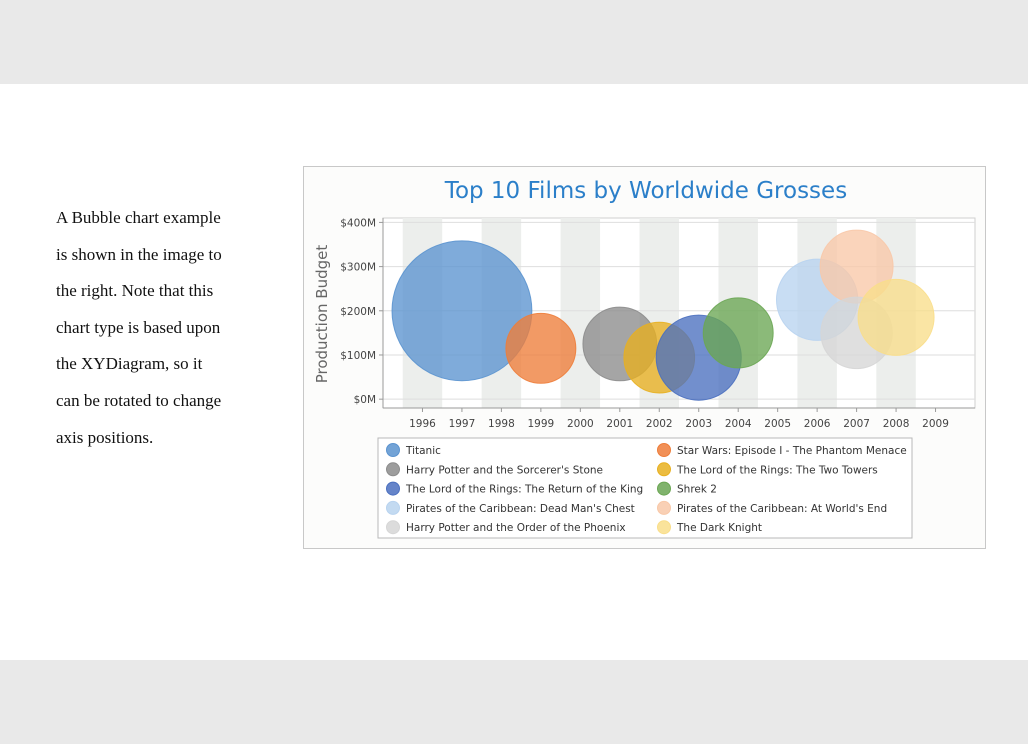  What do you see at coordinates (896, 424) in the screenshot?
I see `x-tick-label: 2008` at bounding box center [896, 424].